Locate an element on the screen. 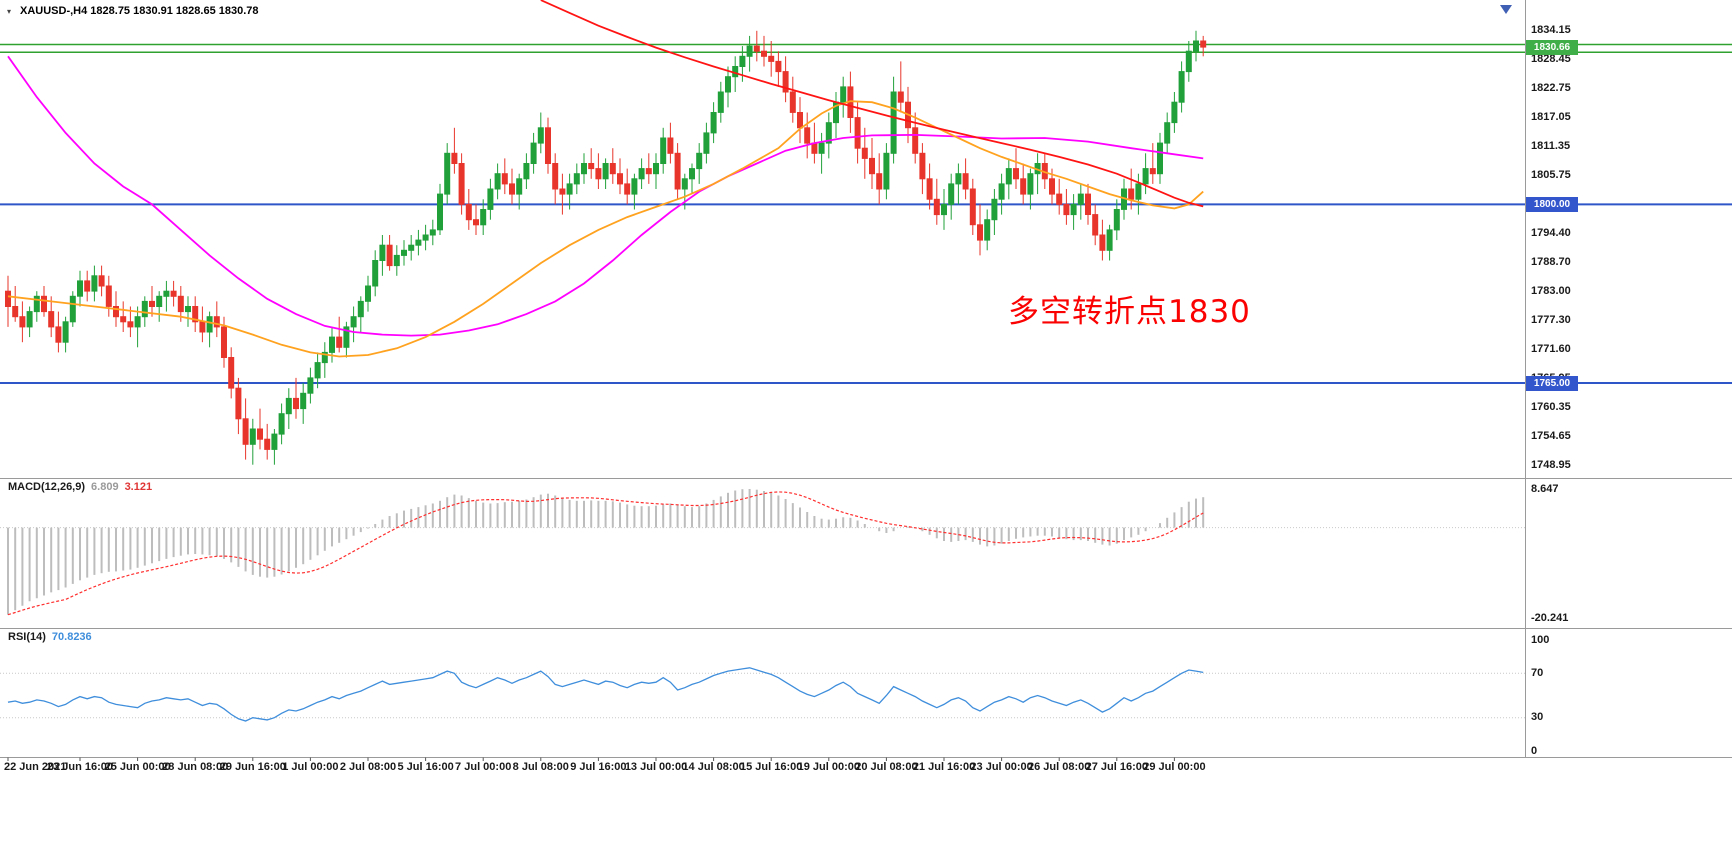  time-axis-label: 13 Jul 00:00 is located at coordinates (656, 767).